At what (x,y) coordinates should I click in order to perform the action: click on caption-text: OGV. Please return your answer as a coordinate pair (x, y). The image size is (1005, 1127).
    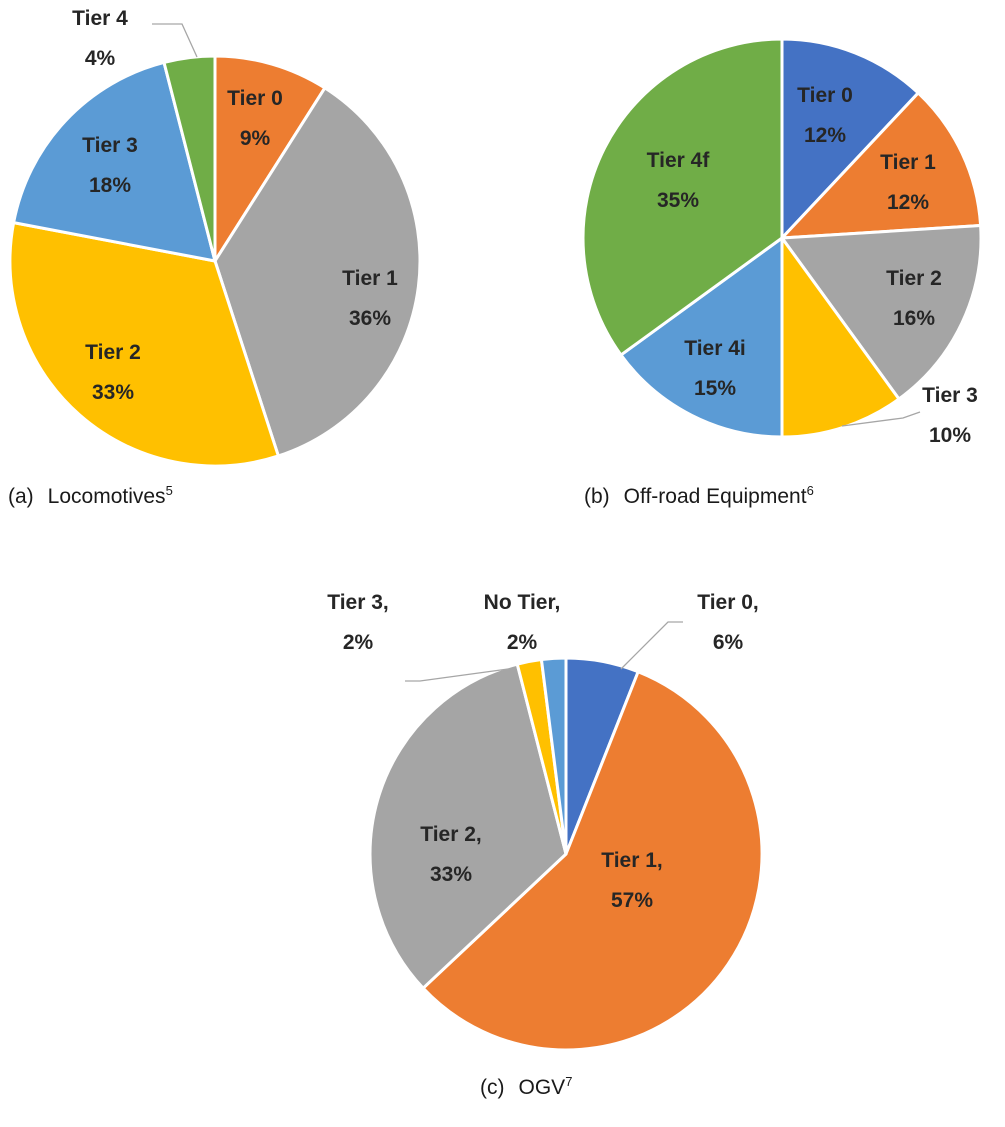
    Looking at the image, I should click on (542, 1087).